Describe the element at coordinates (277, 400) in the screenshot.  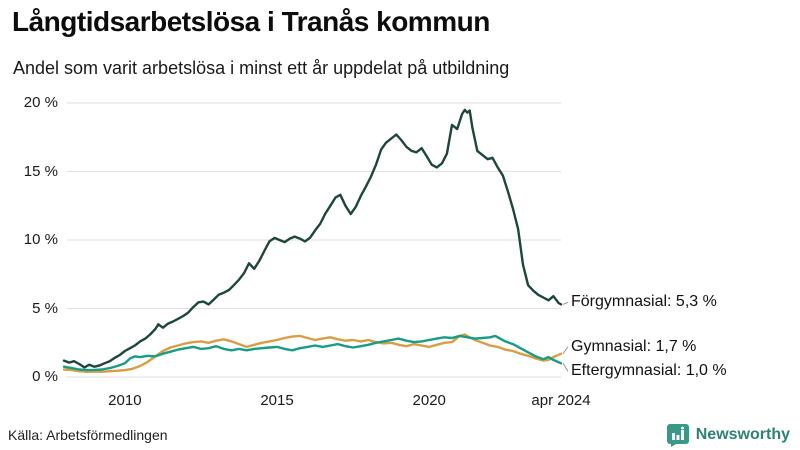
I see `x-tick-label: 2015` at that location.